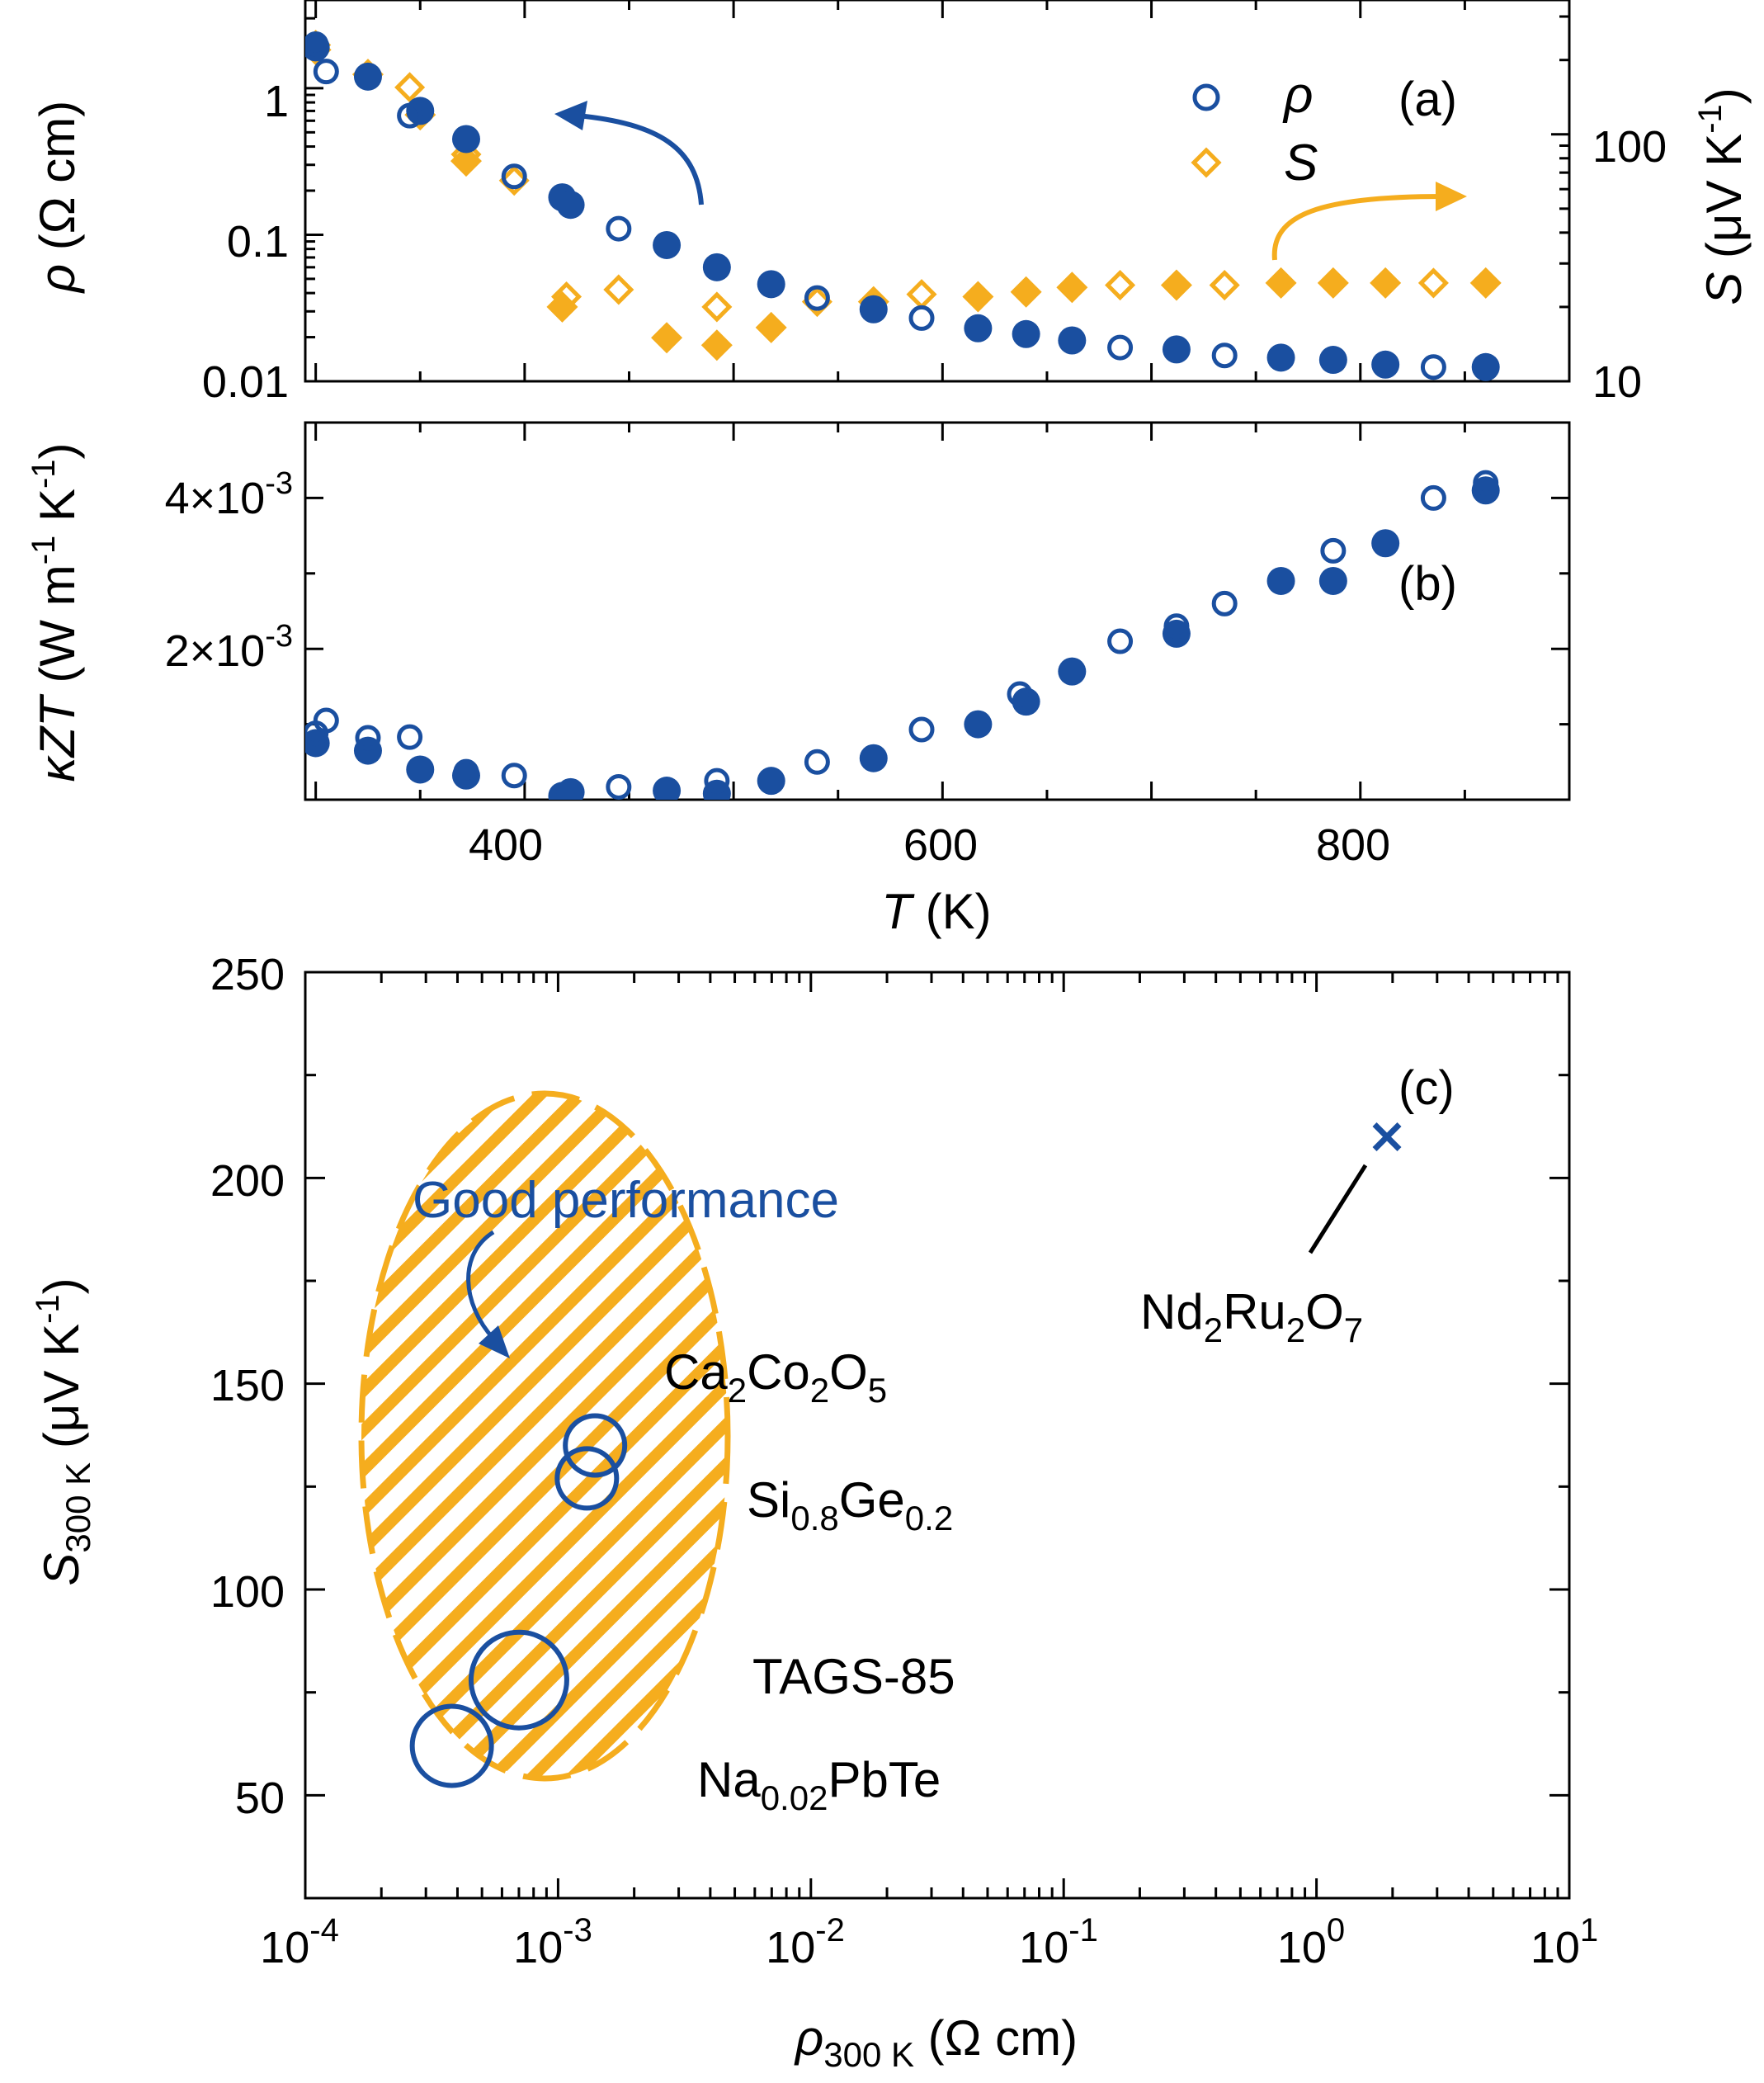 This screenshot has width=1764, height=2083. What do you see at coordinates (805, 1942) in the screenshot?
I see `xtick-c-1e-2: 10⁻²` at bounding box center [805, 1942].